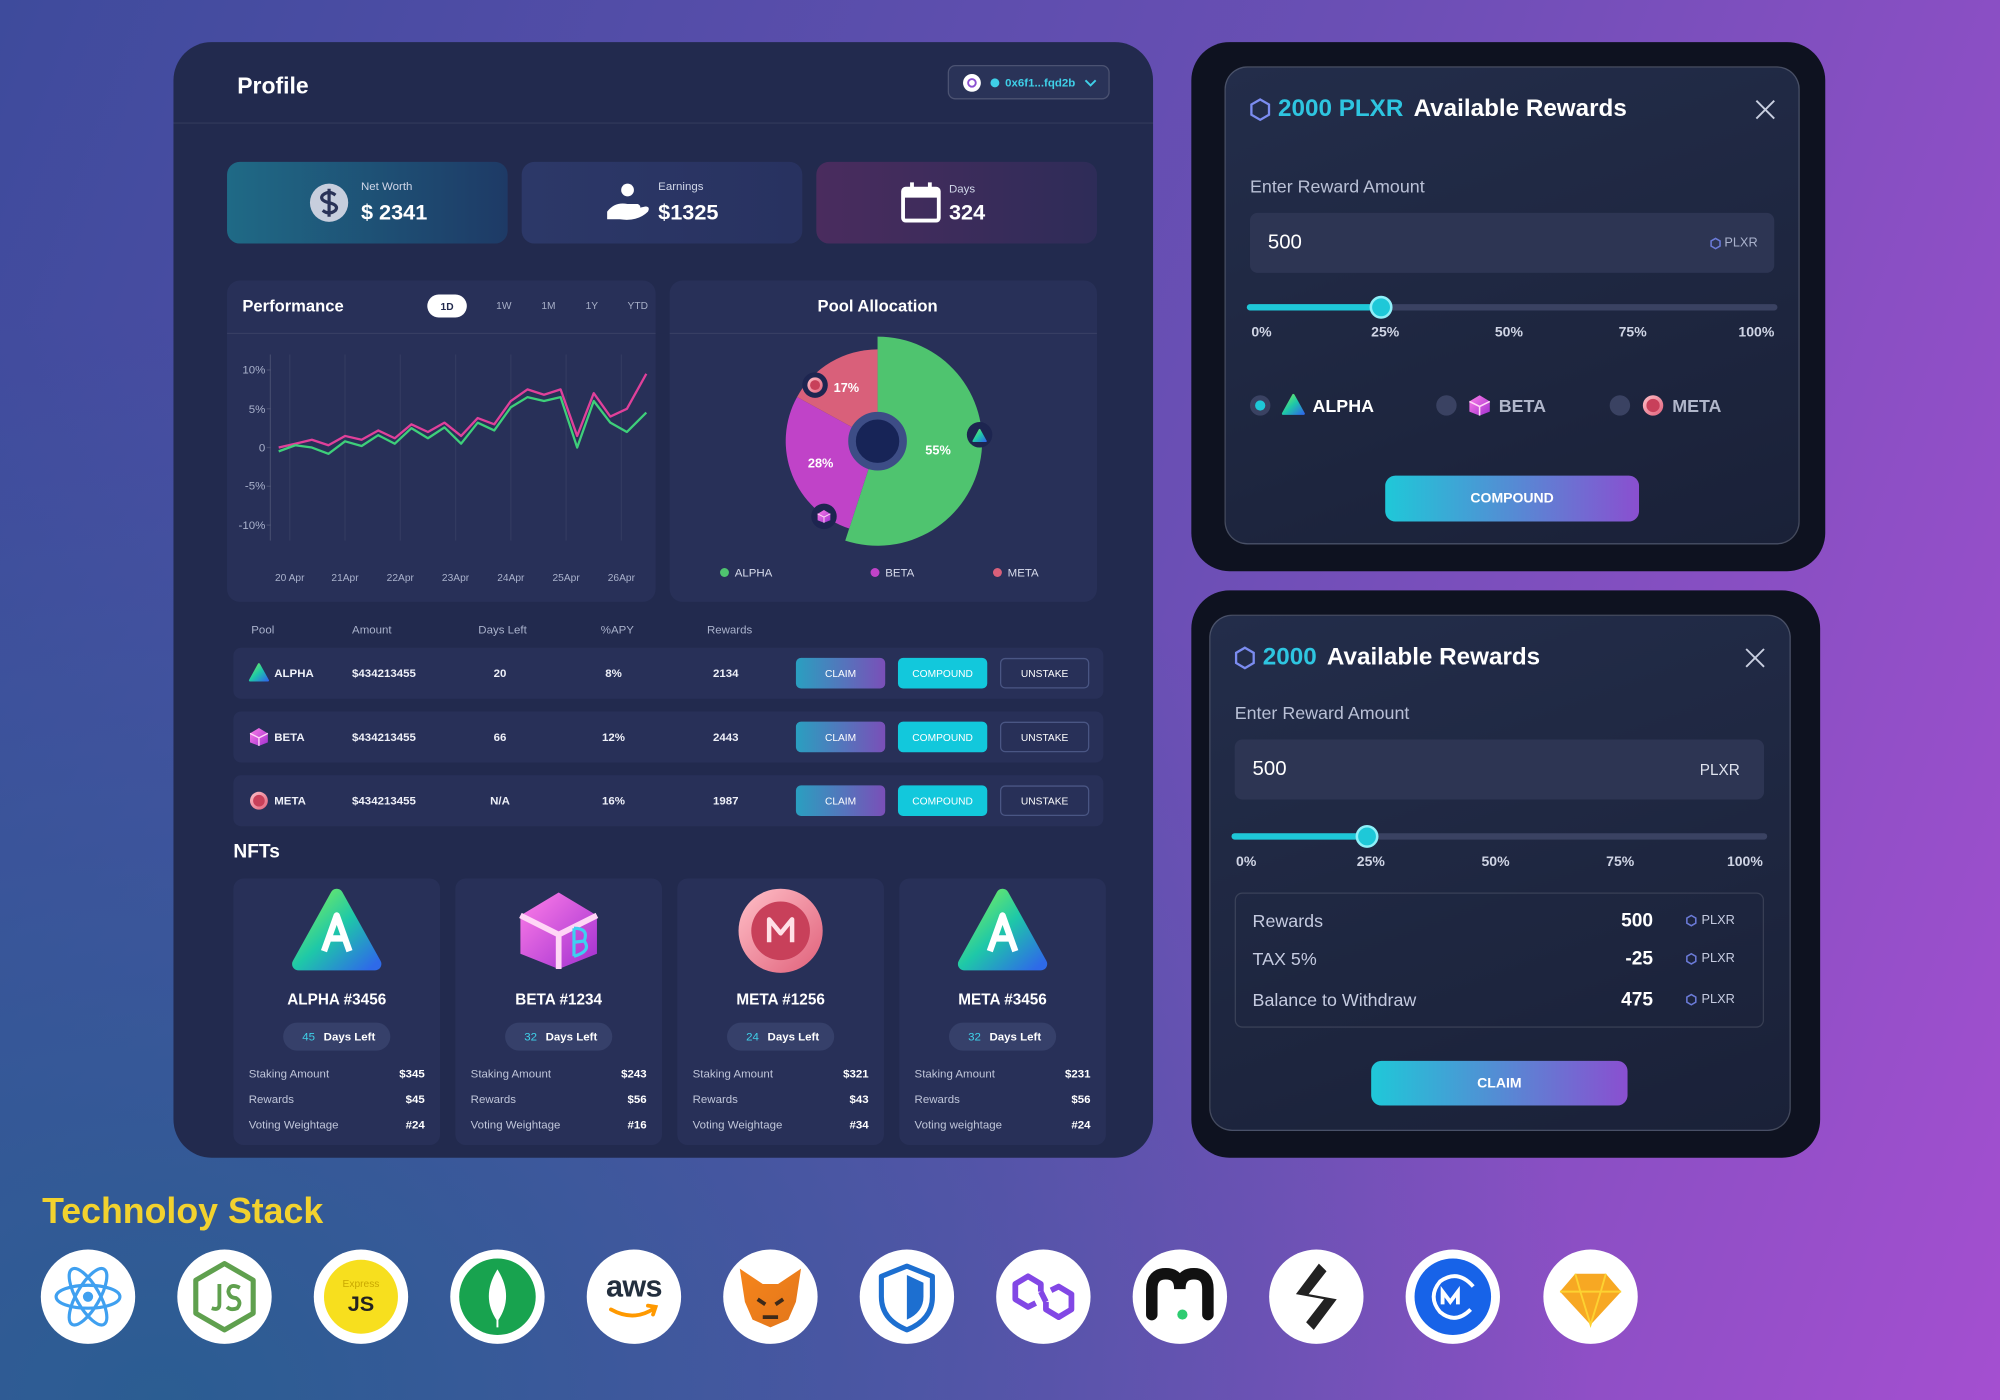  I want to click on slice-label: 28%, so click(820, 463).